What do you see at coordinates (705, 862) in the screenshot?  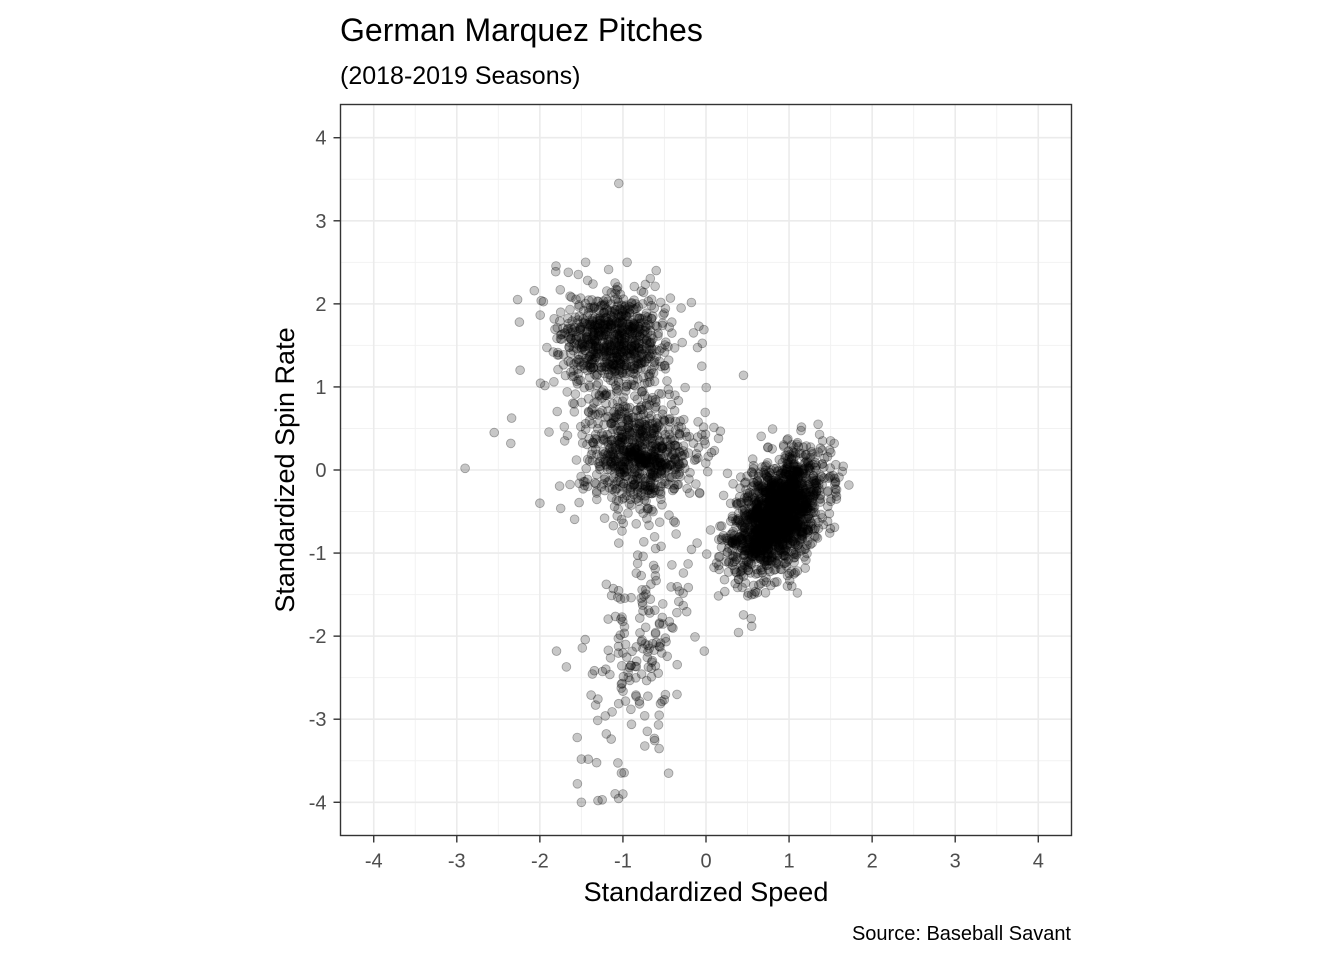 I see `x-tick-label: 0` at bounding box center [705, 862].